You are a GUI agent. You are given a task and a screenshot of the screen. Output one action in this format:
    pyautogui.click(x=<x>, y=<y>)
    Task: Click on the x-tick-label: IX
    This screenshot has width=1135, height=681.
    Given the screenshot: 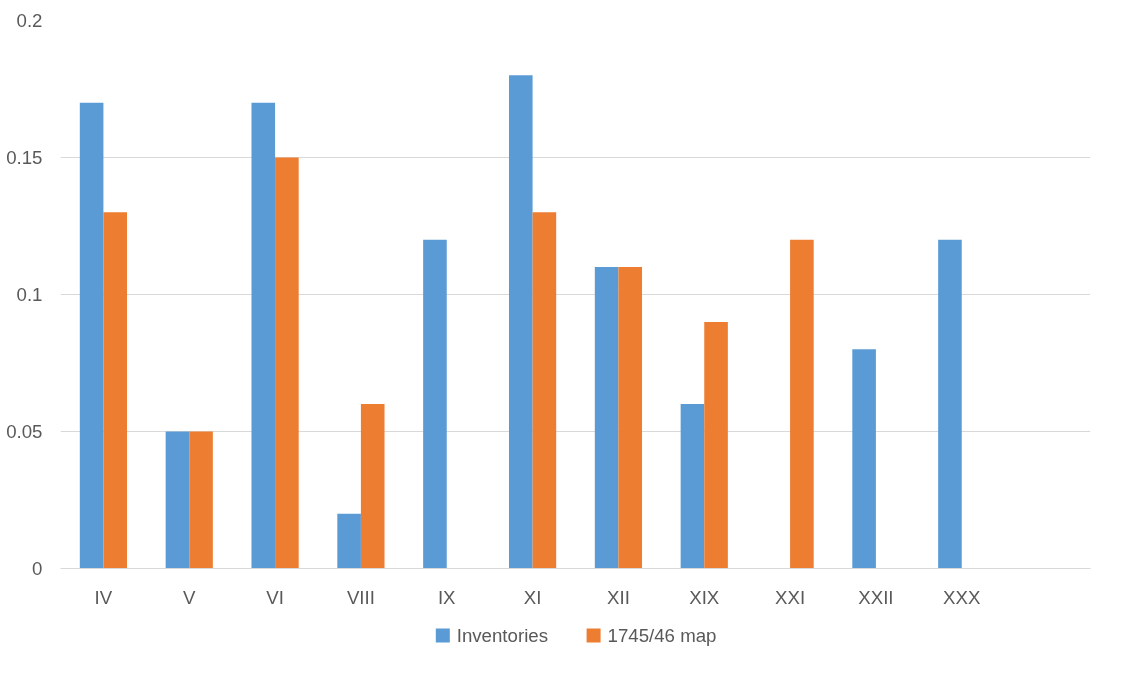 What is the action you would take?
    pyautogui.click(x=447, y=597)
    